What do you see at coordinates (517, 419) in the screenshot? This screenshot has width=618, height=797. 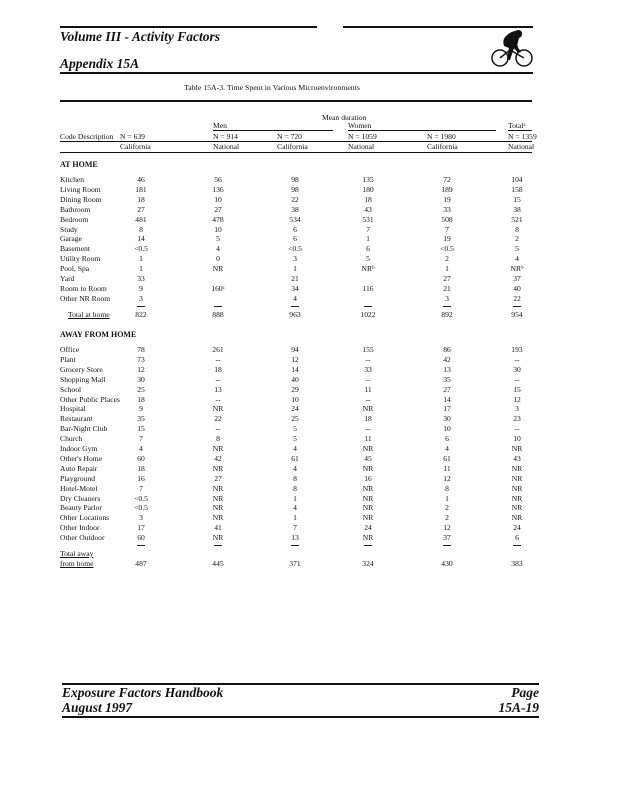 I see `cell-value: 23` at bounding box center [517, 419].